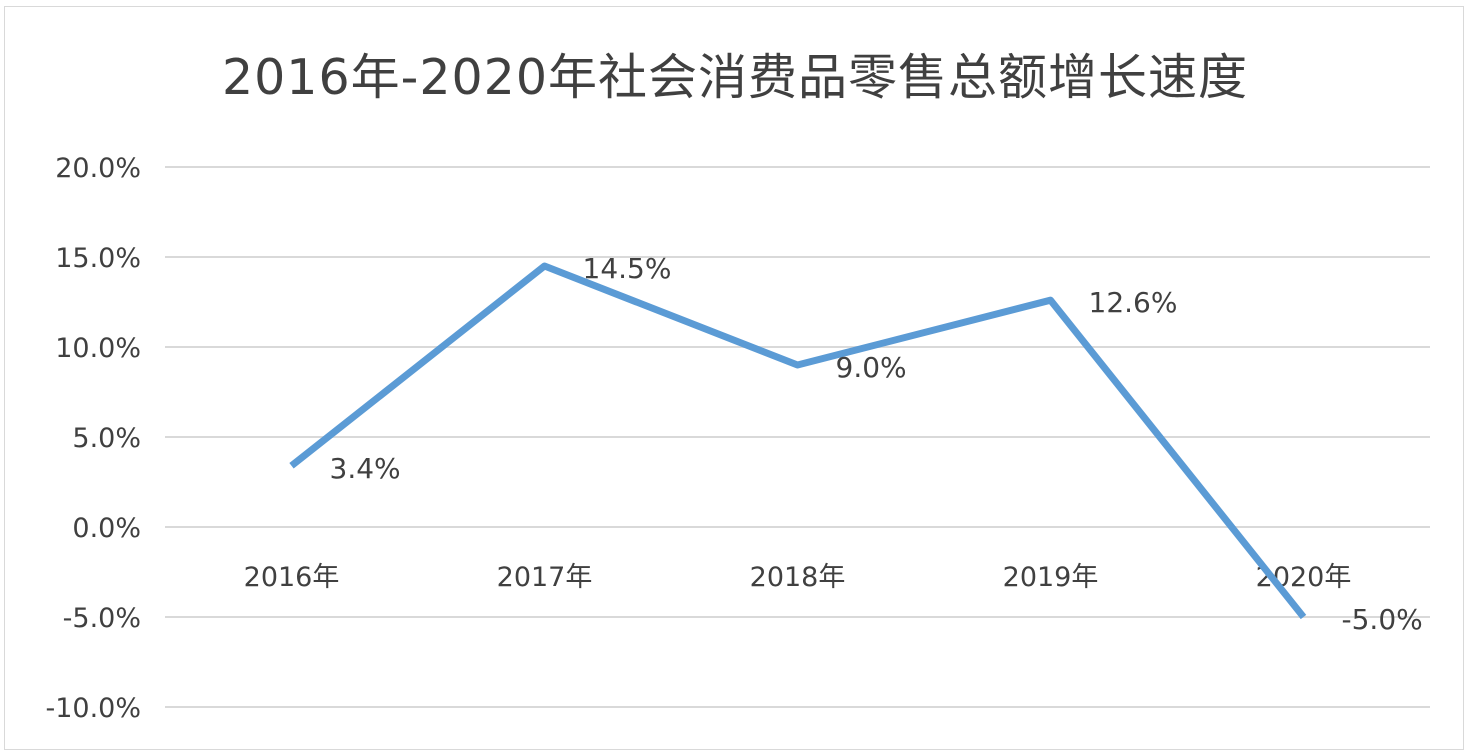 The width and height of the screenshot is (1470, 755). What do you see at coordinates (98, 168) in the screenshot?
I see `y-tick-label: 20.0%` at bounding box center [98, 168].